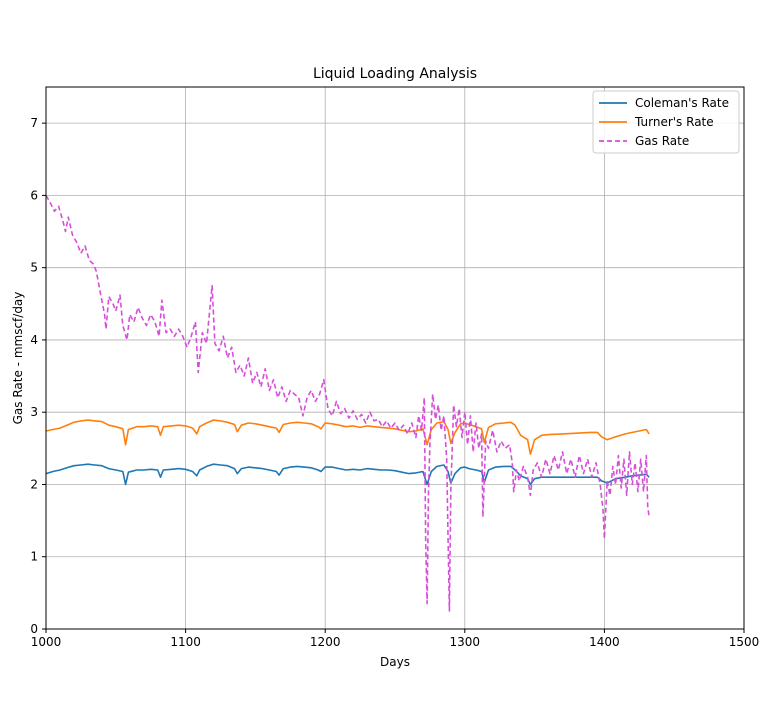 Image resolution: width=768 pixels, height=719 pixels. Describe the element at coordinates (395, 662) in the screenshot. I see `x-axis-label: Days` at that location.